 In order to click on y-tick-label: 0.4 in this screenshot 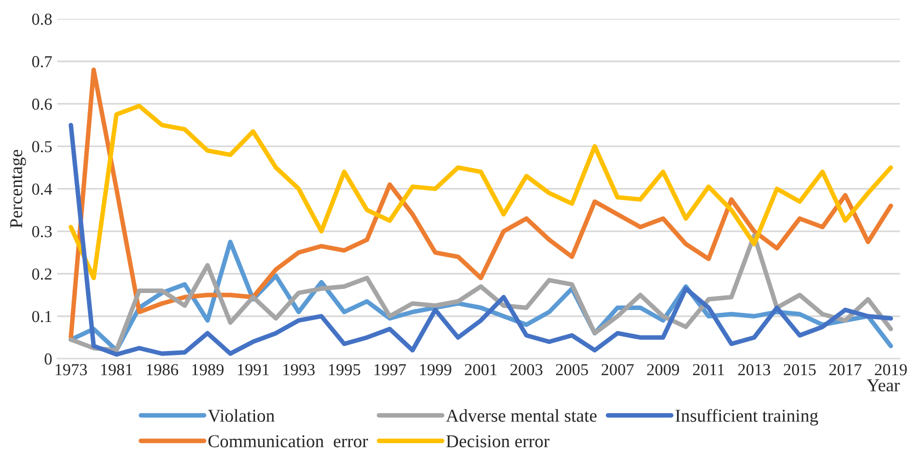, I will do `click(42, 189)`.